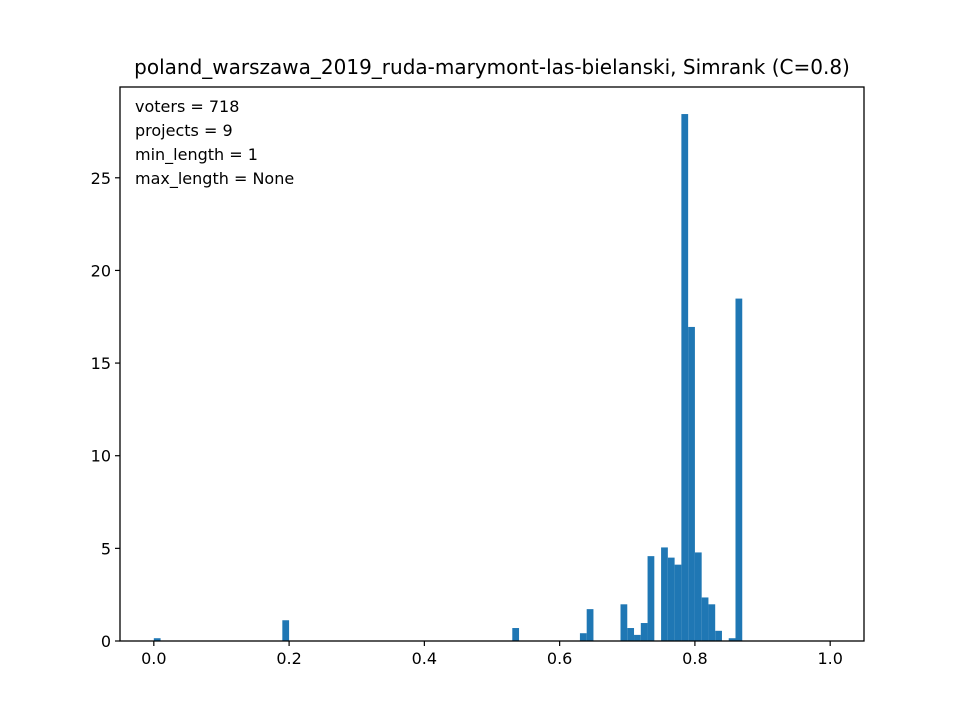 This screenshot has height=720, width=960. Describe the element at coordinates (424, 658) in the screenshot. I see `x-tick-label: 0.4` at that location.